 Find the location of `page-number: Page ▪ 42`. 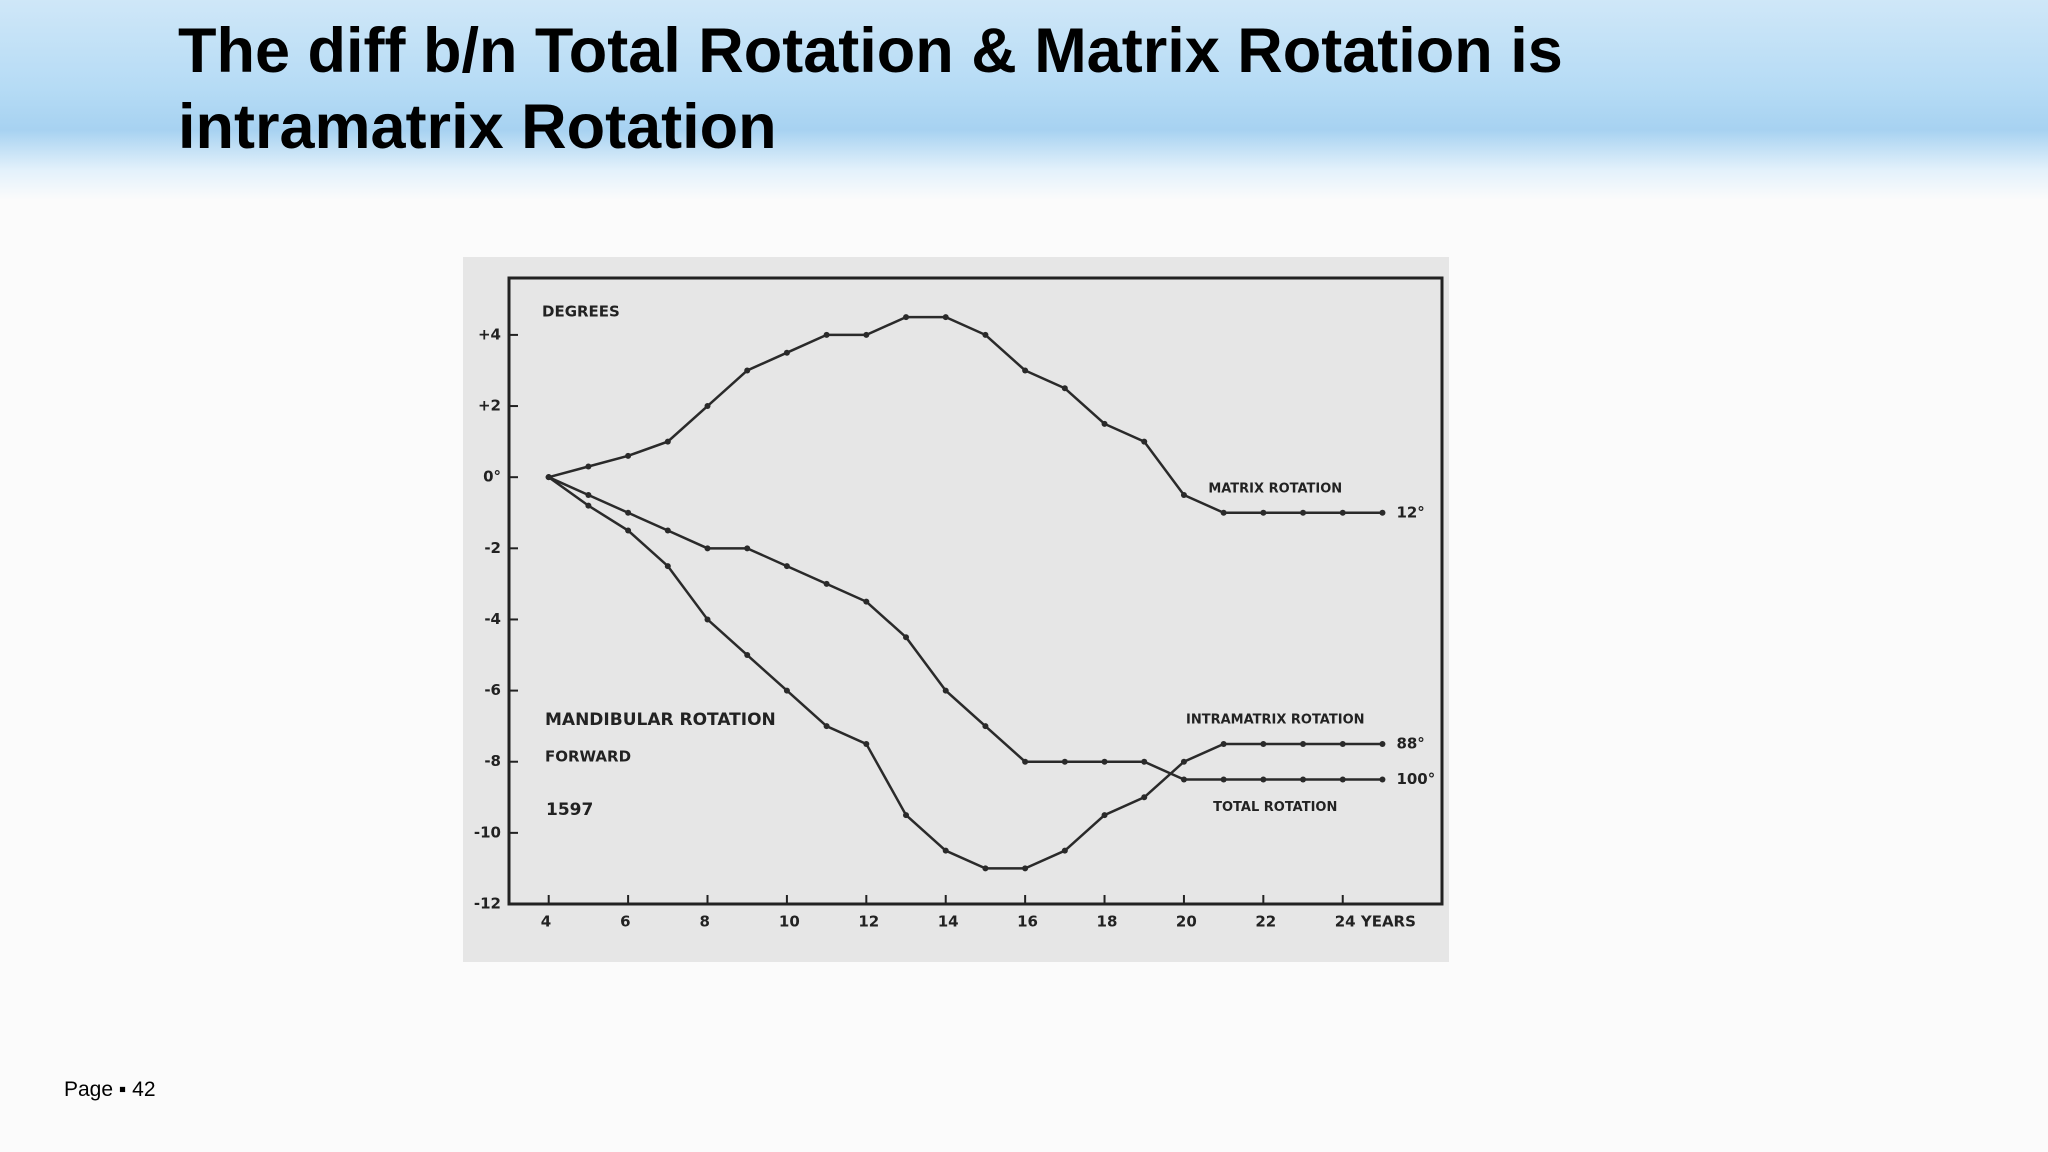

page-number: Page ▪ 42 is located at coordinates (110, 1089).